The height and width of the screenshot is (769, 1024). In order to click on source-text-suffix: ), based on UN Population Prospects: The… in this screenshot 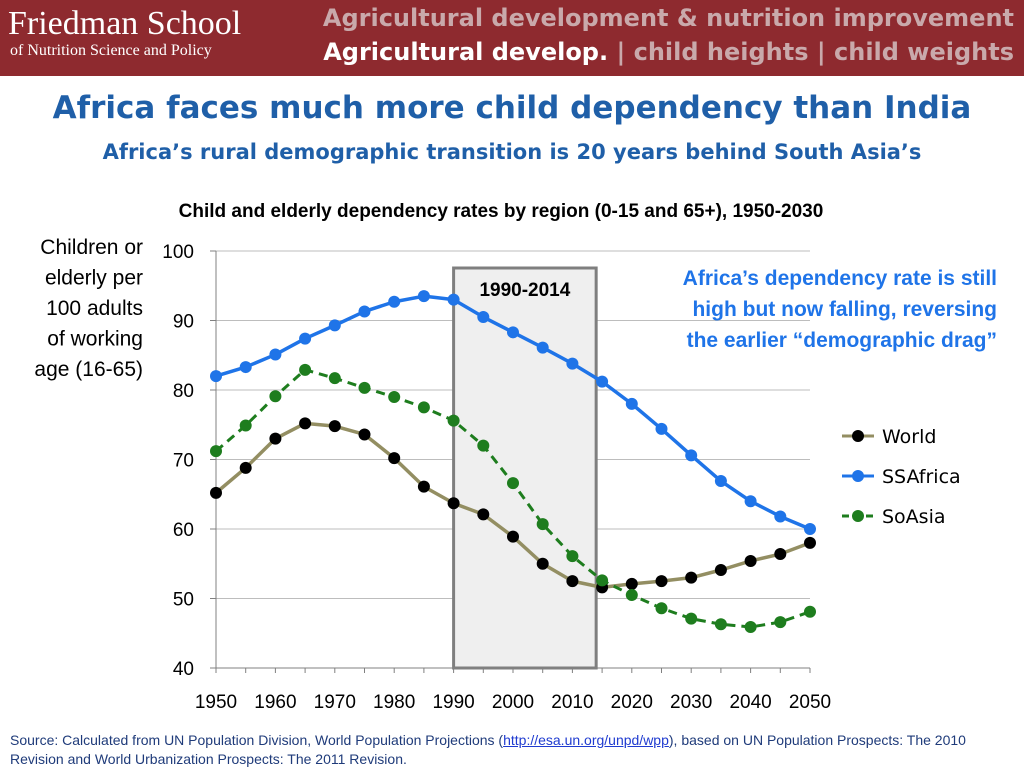, I will do `click(488, 749)`.